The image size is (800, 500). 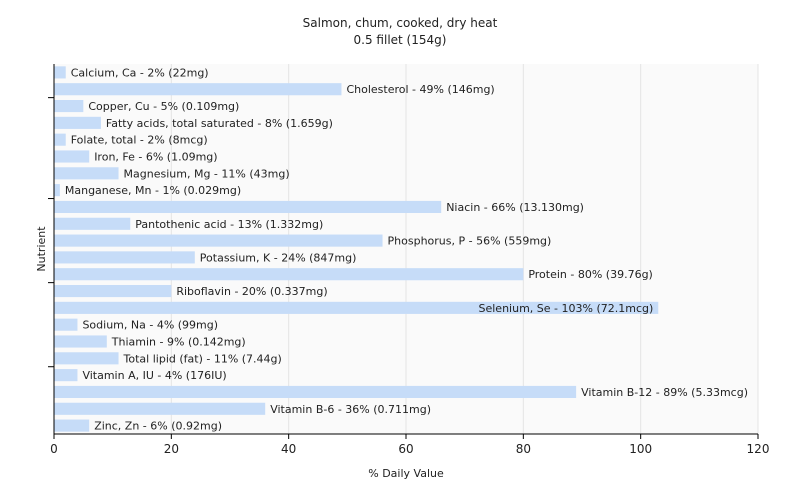 I want to click on x-axis-ticks: 0 20 40 60 80 100 120, so click(x=409, y=445).